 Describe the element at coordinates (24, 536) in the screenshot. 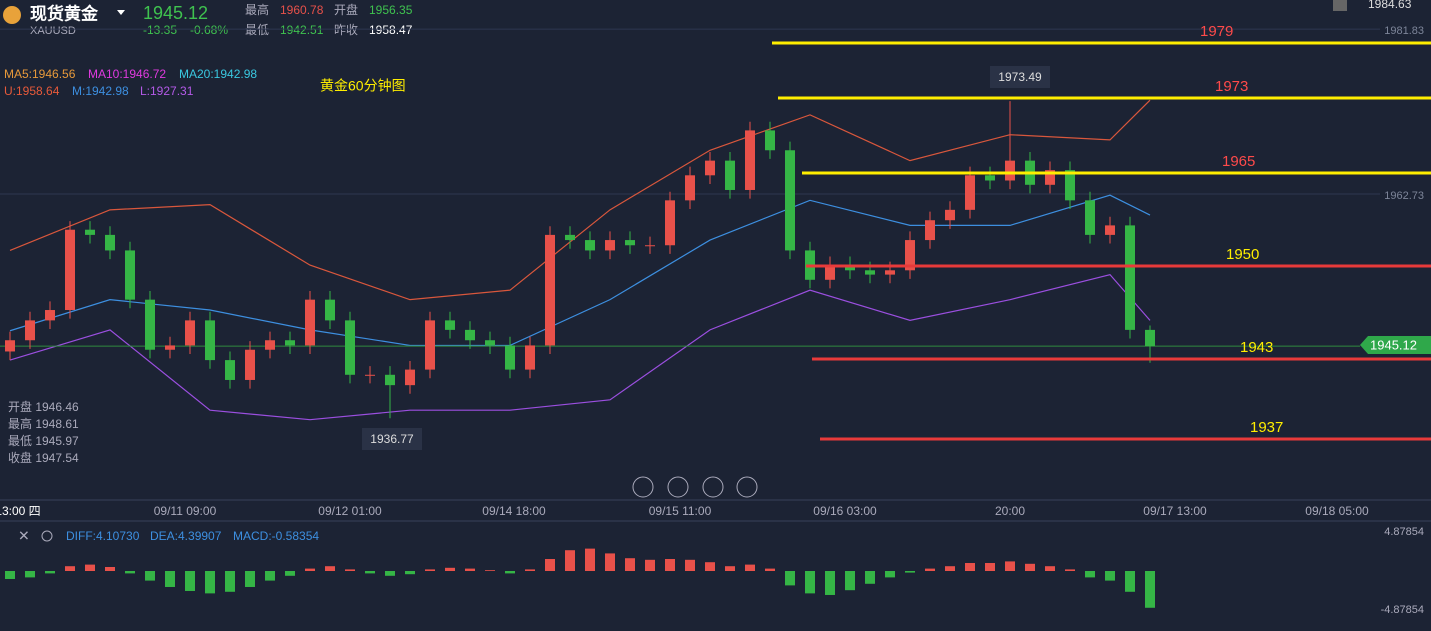

I see `close-icon: ✕` at that location.